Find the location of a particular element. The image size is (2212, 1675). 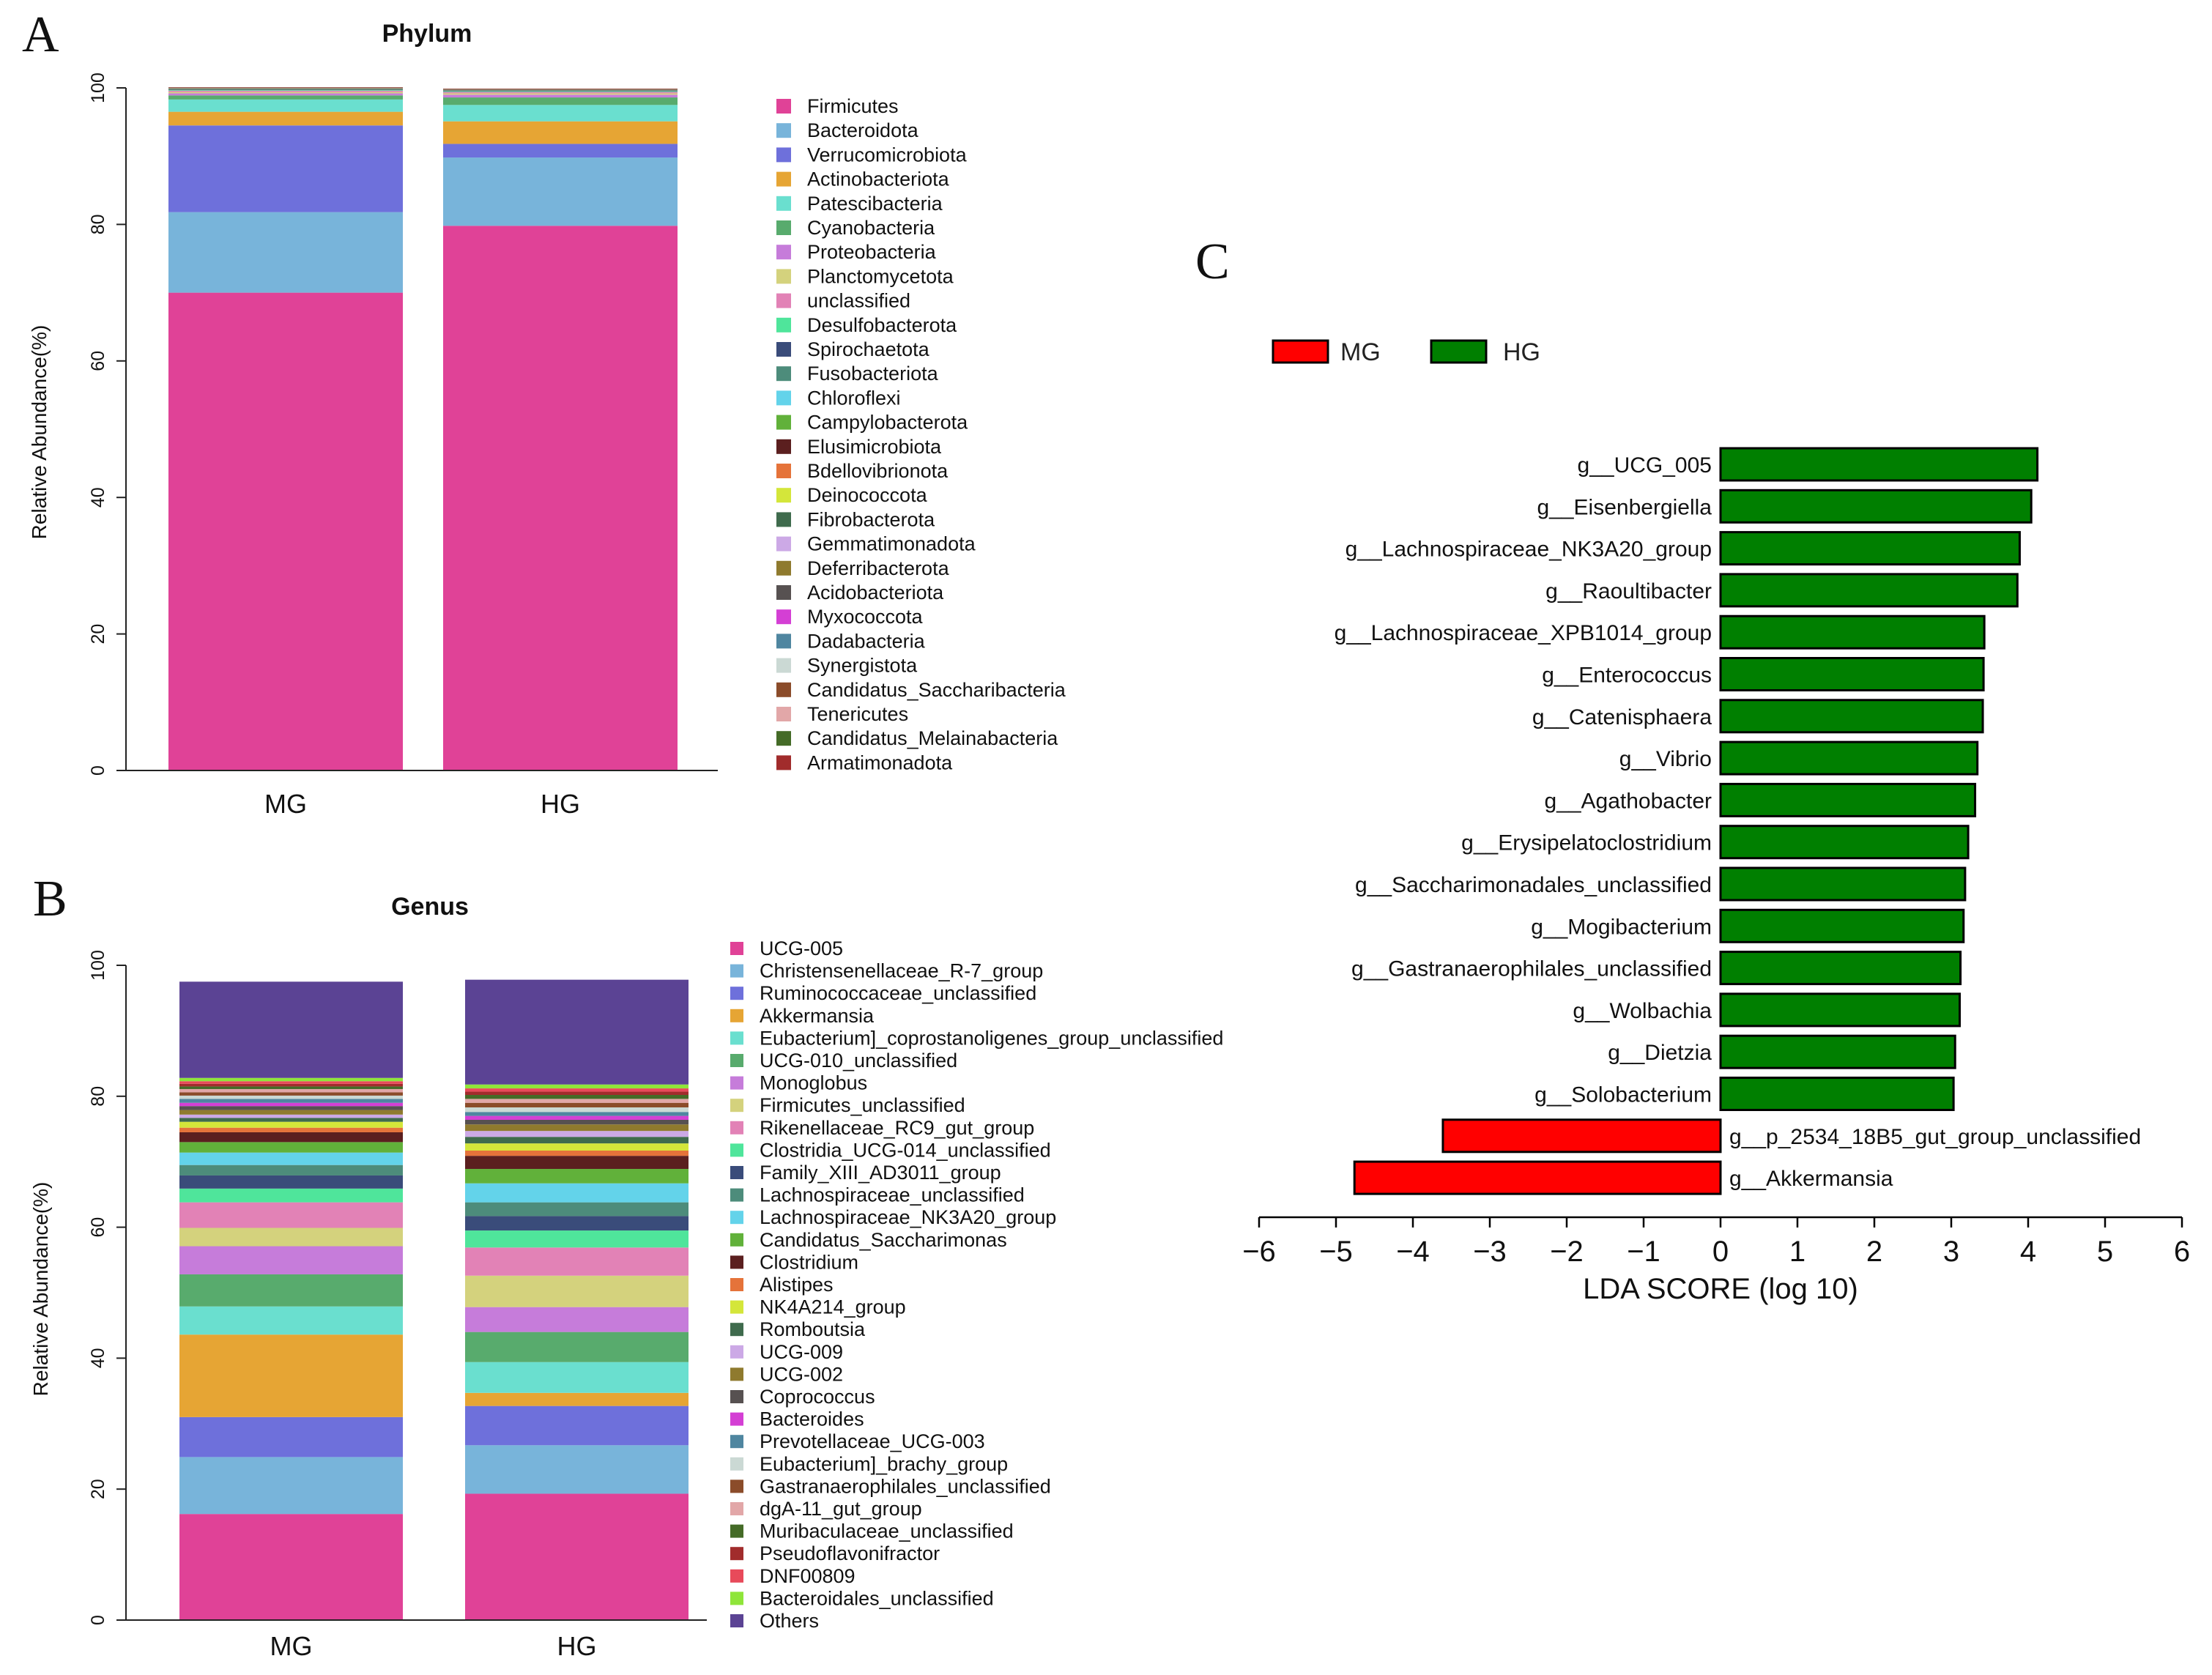

bar-segment-hg-eubacterium-coprostanoligenes-group-unclassified is located at coordinates (577, 1377).